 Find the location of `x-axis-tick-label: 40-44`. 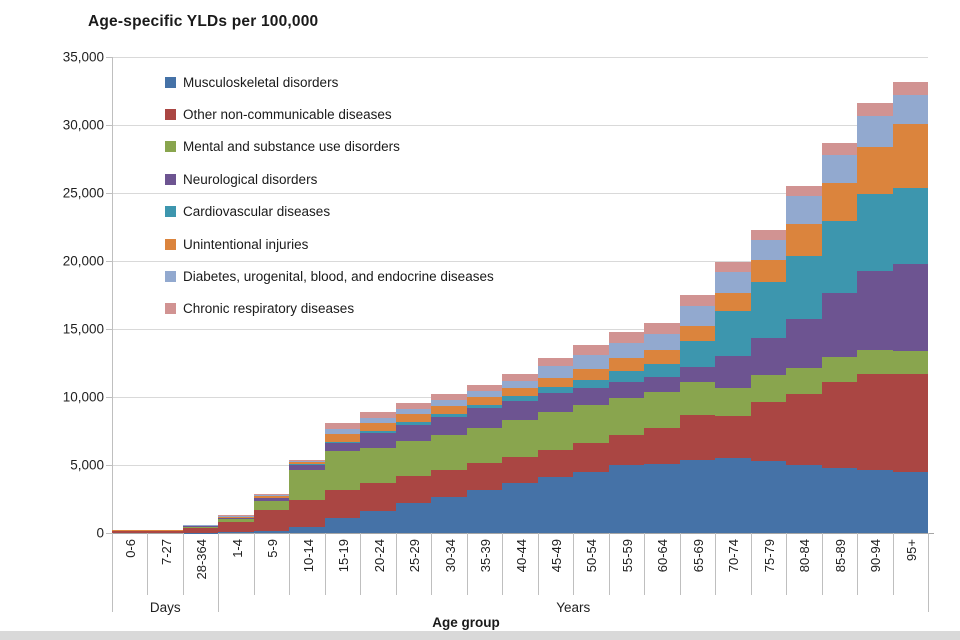

x-axis-tick-label: 40-44 is located at coordinates (521, 556).